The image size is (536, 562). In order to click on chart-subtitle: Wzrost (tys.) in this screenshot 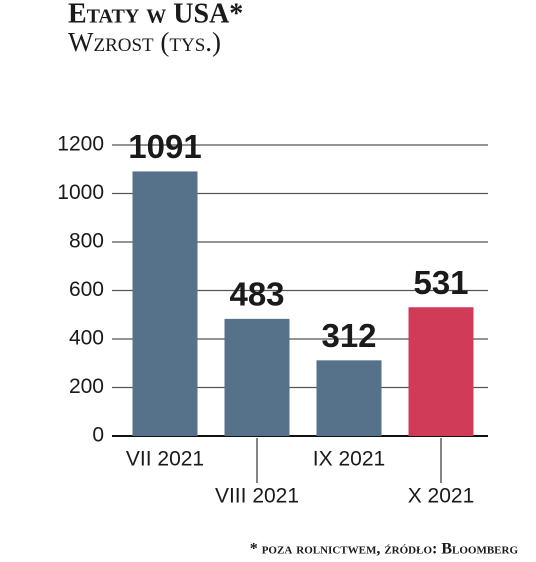, I will do `click(144, 42)`.